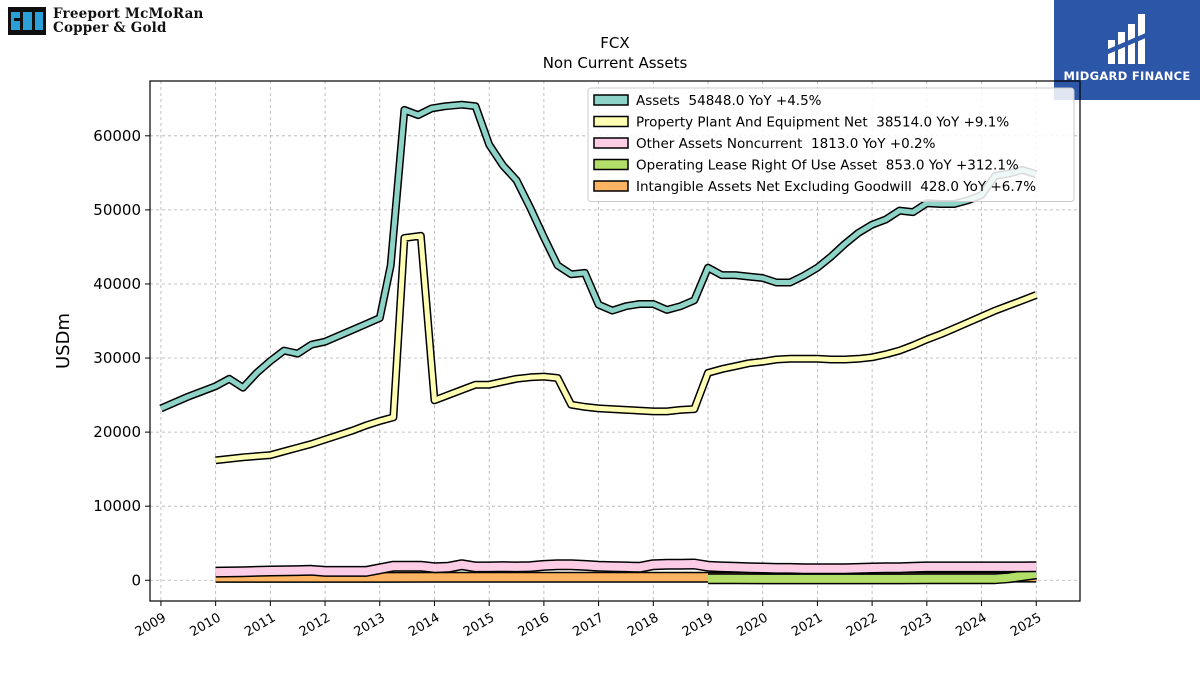 Image resolution: width=1200 pixels, height=675 pixels. Describe the element at coordinates (786, 144) in the screenshot. I see `legend-label: Other Assets Noncurrent 1813.0 YoY +0.2%` at that location.